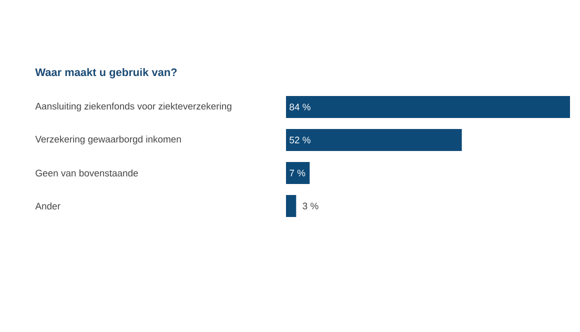 The width and height of the screenshot is (580, 332). Describe the element at coordinates (108, 140) in the screenshot. I see `y-tick-label: Verzekering gewaarborgd inkomen` at that location.